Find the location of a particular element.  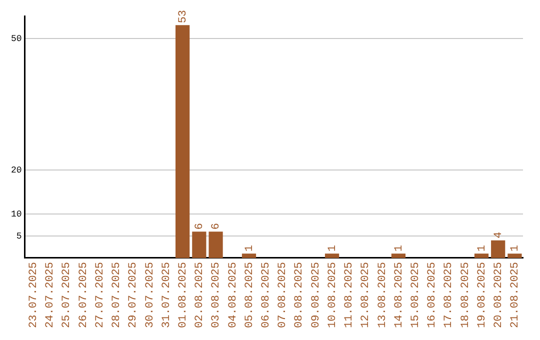

x-tick-label: 16.08.2025 is located at coordinates (432, 295).